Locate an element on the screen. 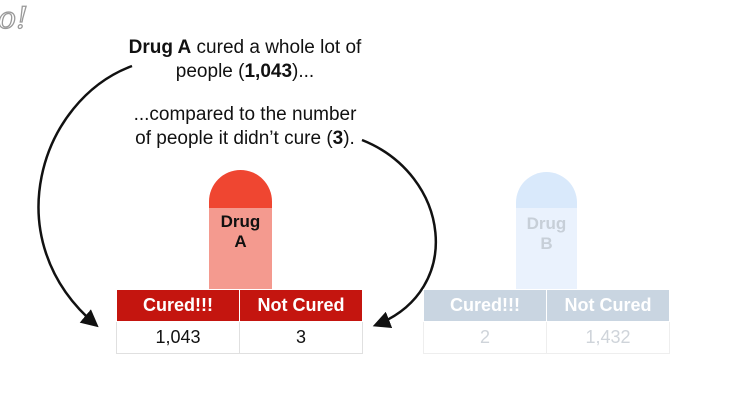  value-not-cured: 1,432 is located at coordinates (608, 337).